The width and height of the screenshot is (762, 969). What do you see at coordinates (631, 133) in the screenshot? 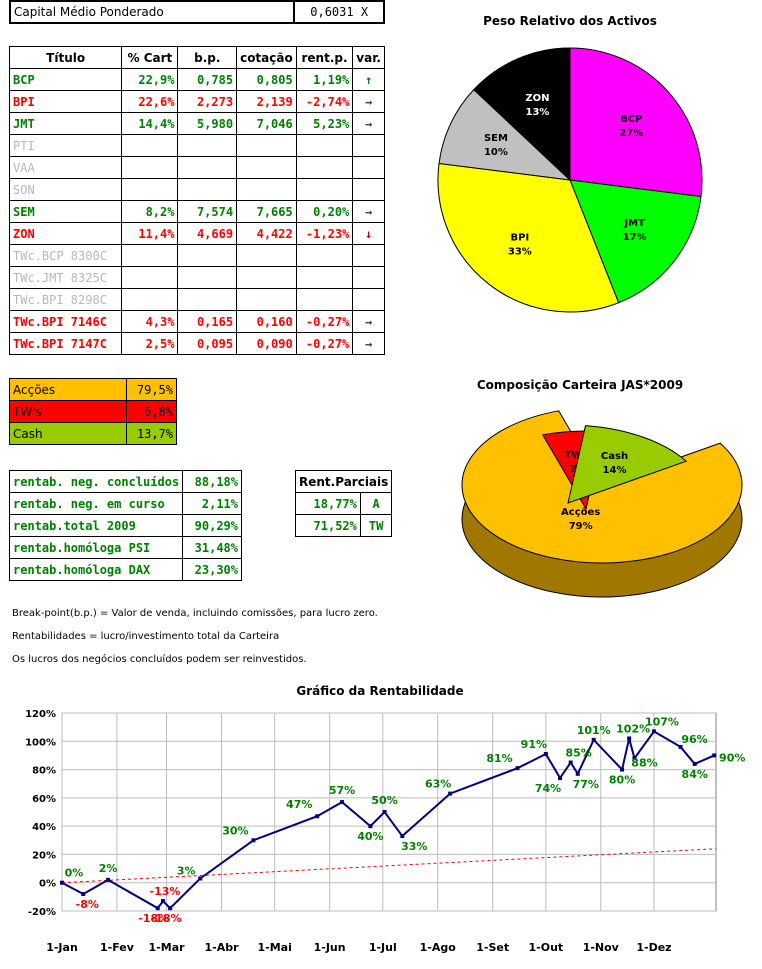
I see `pie1-value: 27%` at bounding box center [631, 133].